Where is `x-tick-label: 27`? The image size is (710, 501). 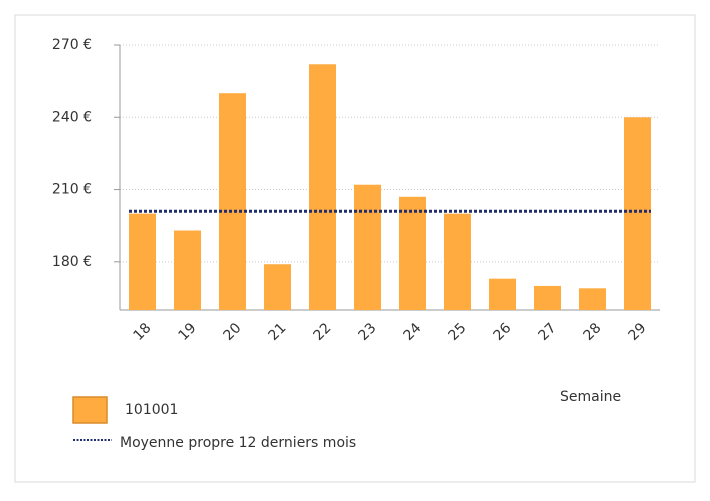 x-tick-label: 27 is located at coordinates (548, 332).